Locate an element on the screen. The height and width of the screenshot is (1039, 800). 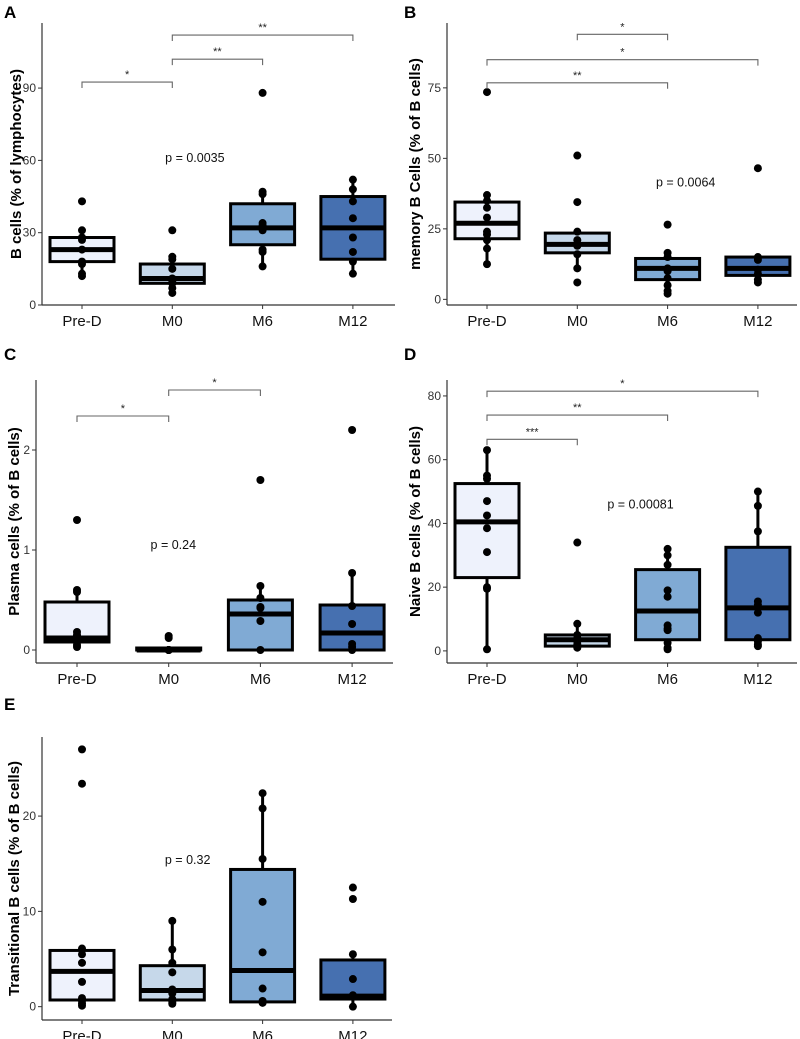
y-tick-label: 75 is located at coordinates (435, 88).